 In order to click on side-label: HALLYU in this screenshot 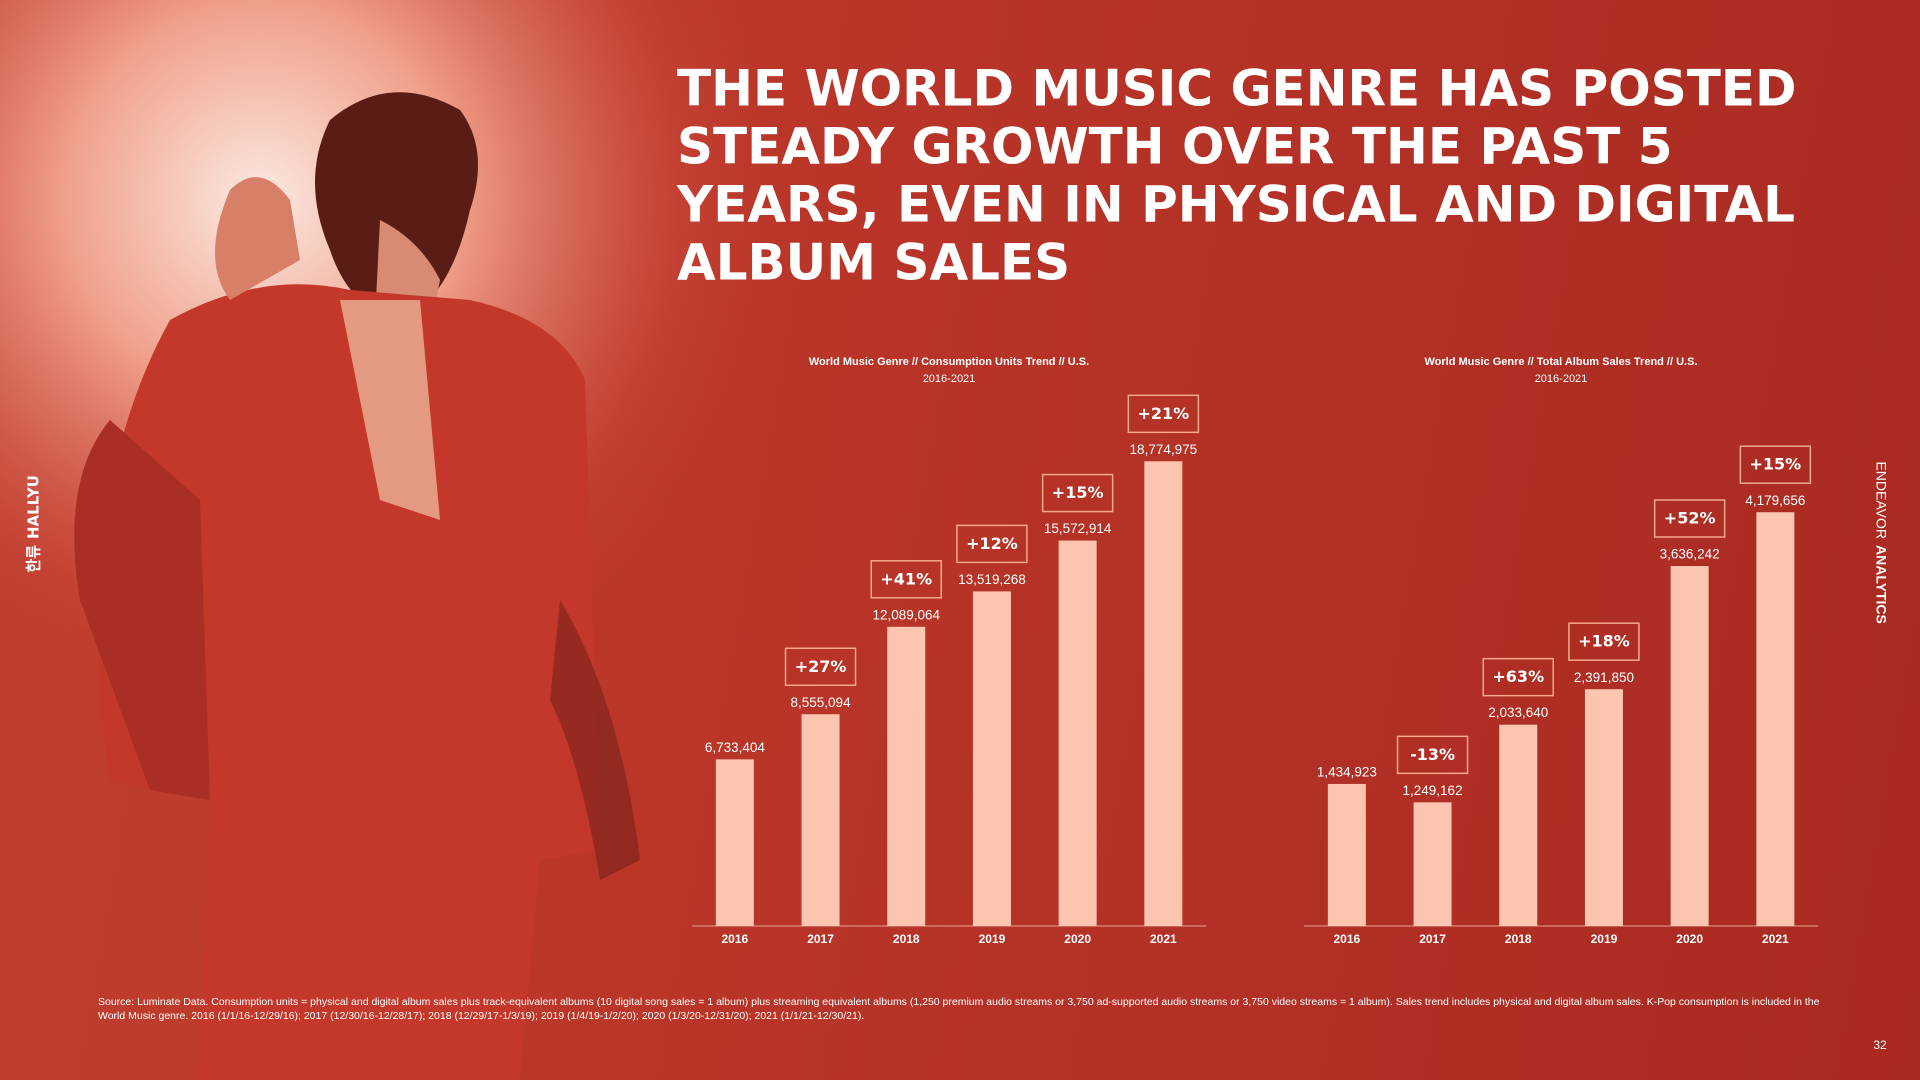, I will do `click(34, 507)`.